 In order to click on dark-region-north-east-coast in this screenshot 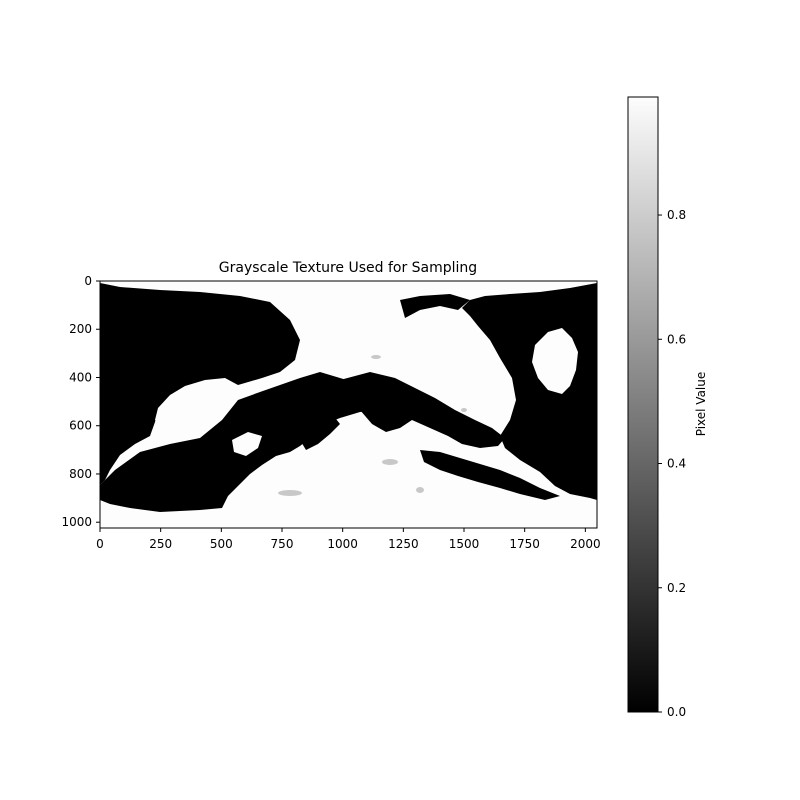, I will do `click(435, 306)`.